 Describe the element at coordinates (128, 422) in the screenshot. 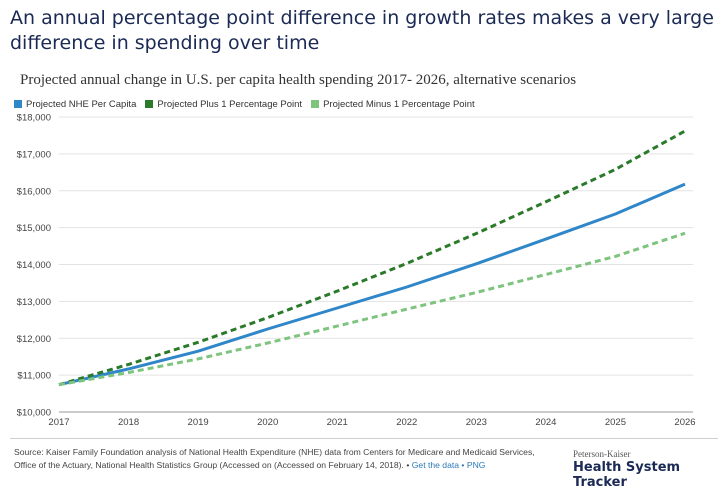

I see `x-tick-label: 2018` at that location.